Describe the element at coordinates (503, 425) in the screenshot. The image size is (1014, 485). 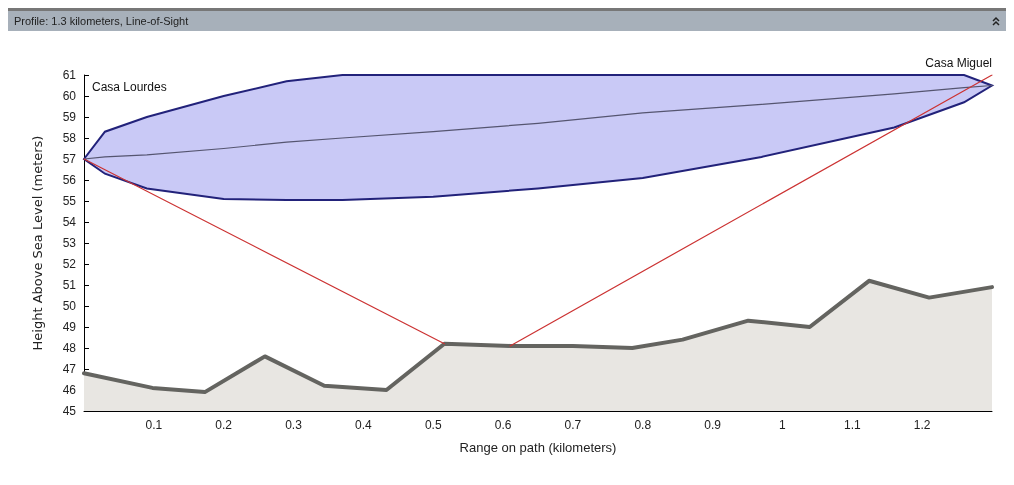
I see `x-tick-label: 0.6` at that location.